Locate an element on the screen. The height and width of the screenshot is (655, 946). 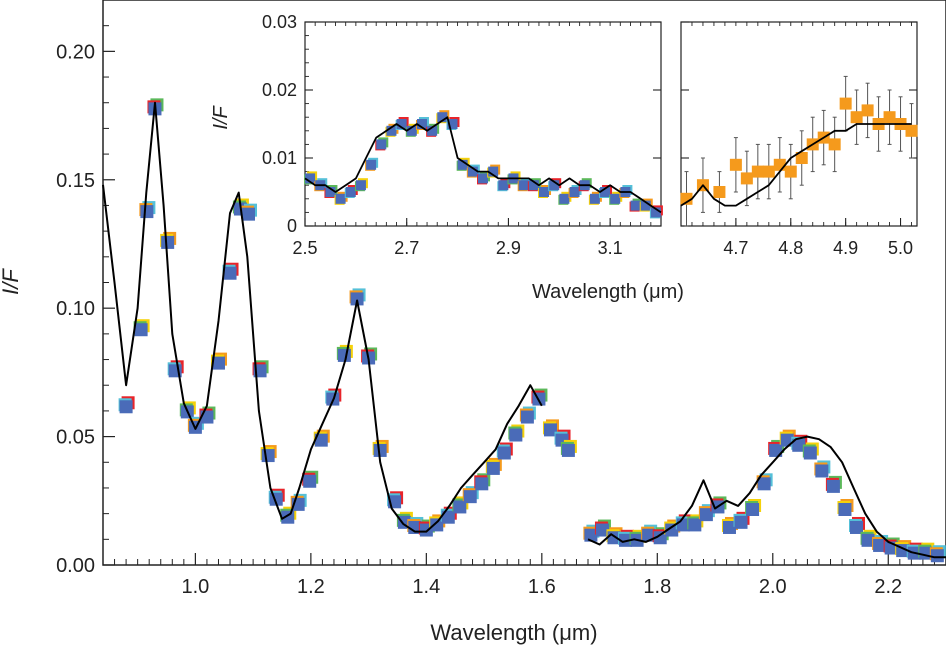
inset2-axis-ticks: 4.7 4.8 4.9 5.0 is located at coordinates (799, 139).